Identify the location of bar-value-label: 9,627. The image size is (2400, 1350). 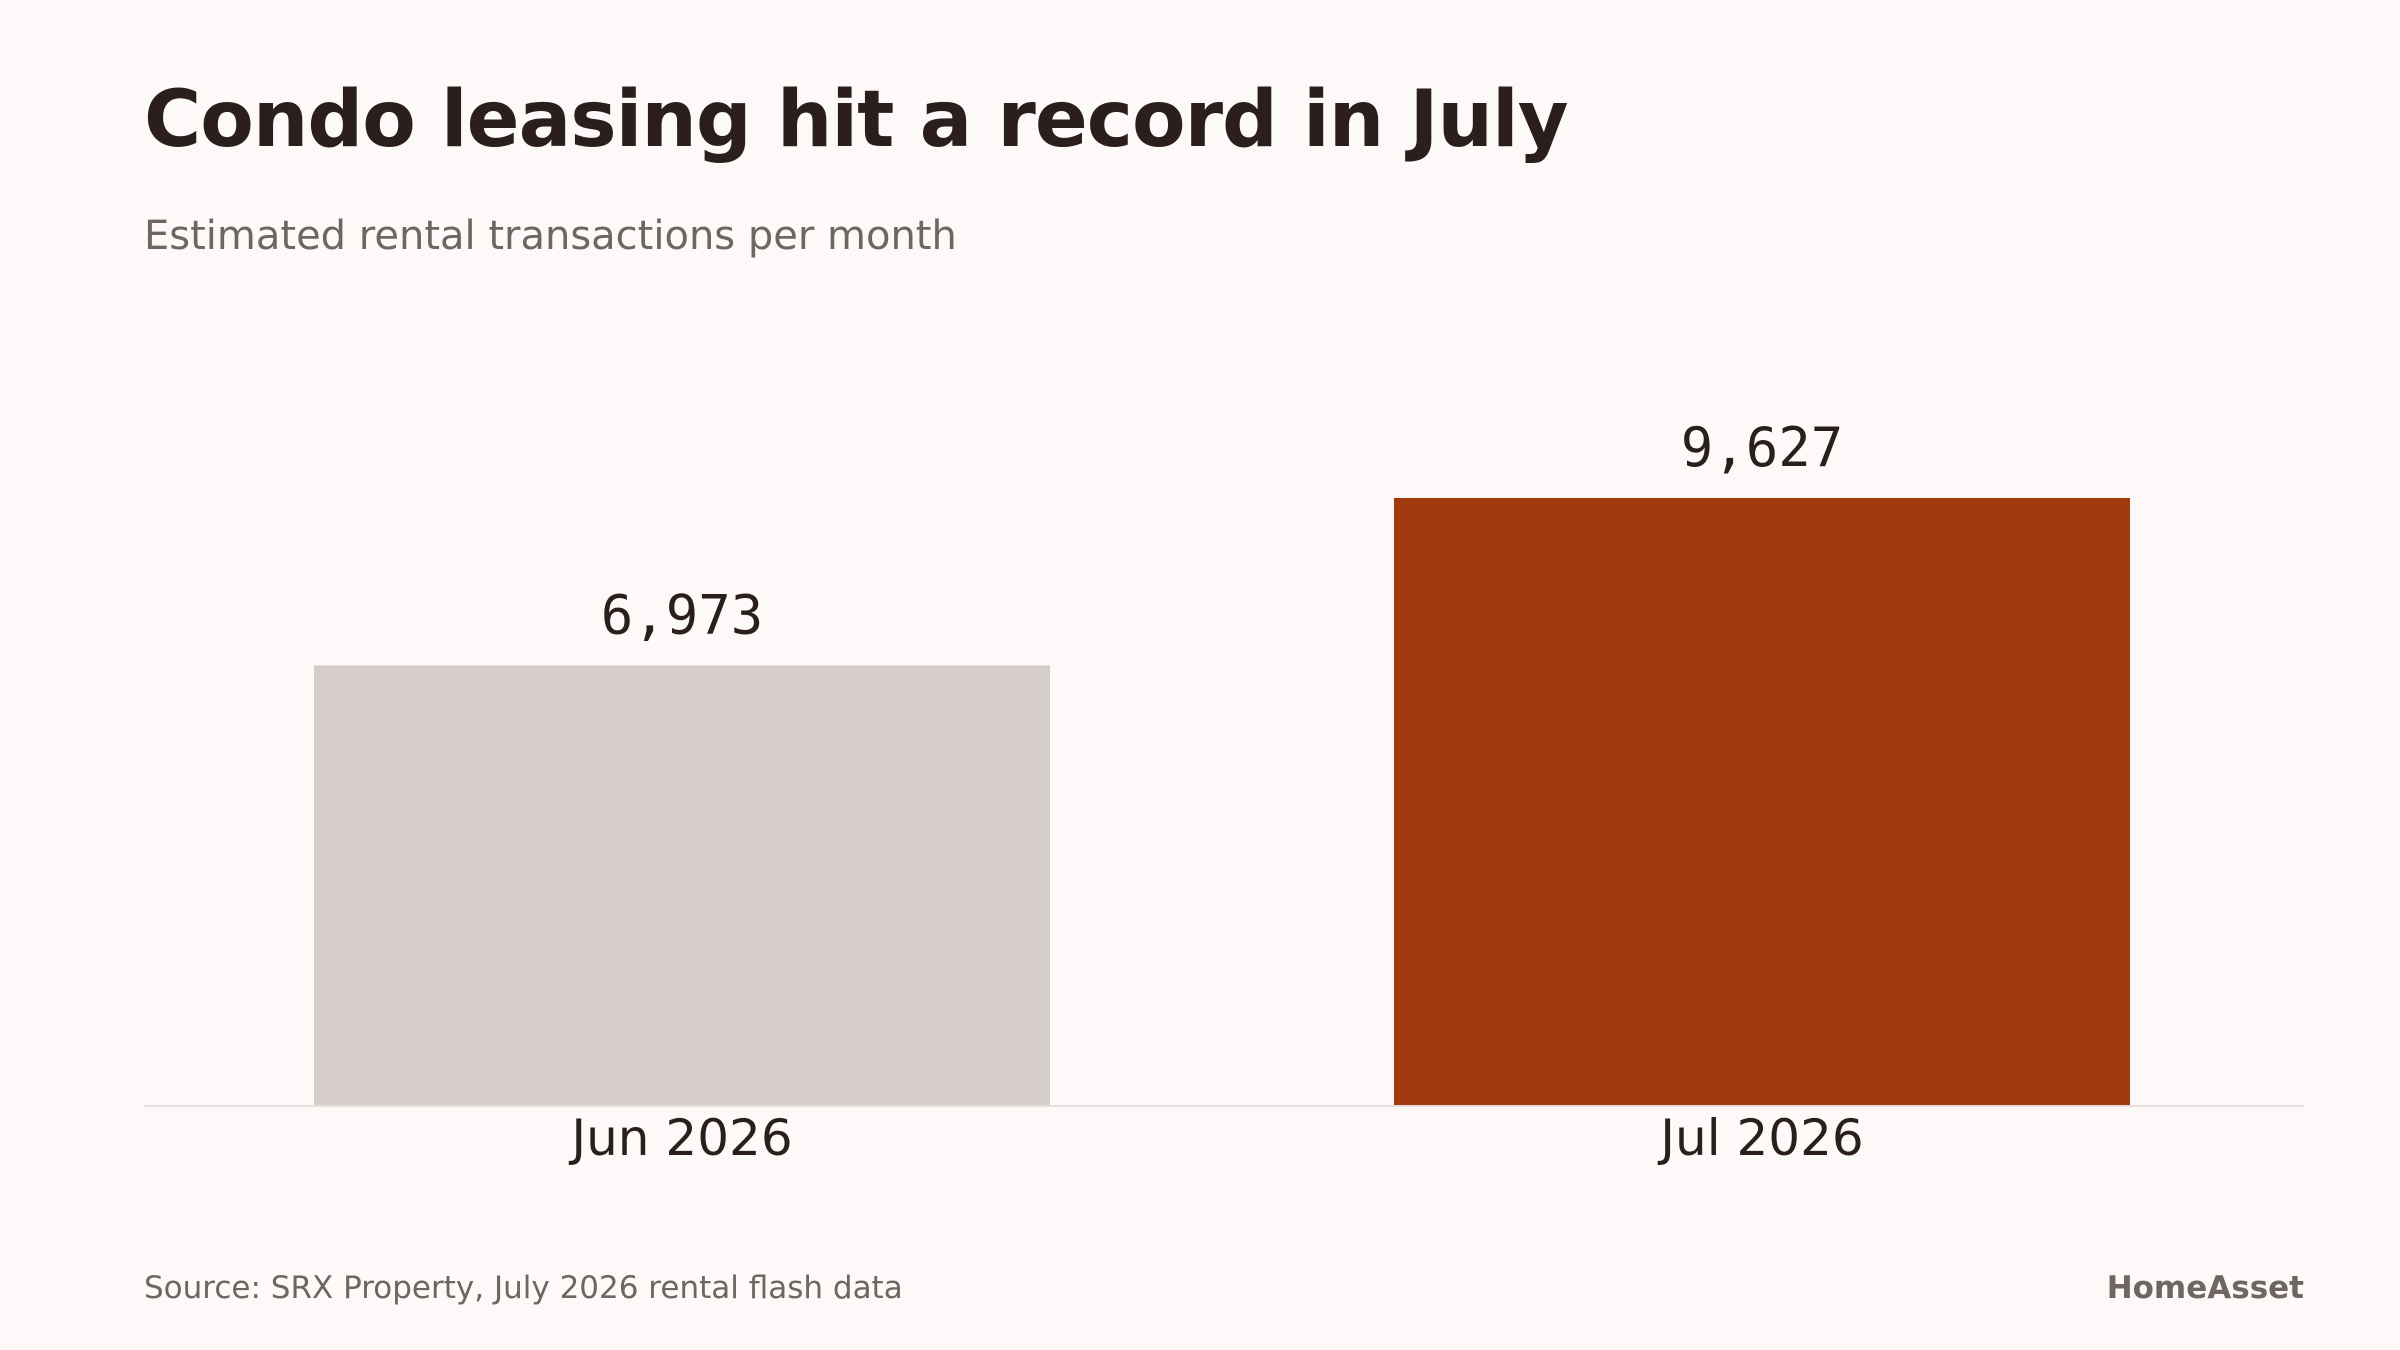
(1762, 447).